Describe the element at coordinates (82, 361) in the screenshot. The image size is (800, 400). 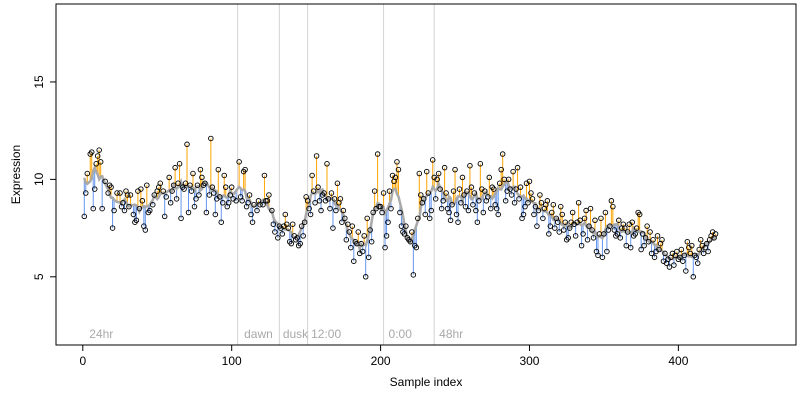
I see `x-tick-label: 0` at that location.